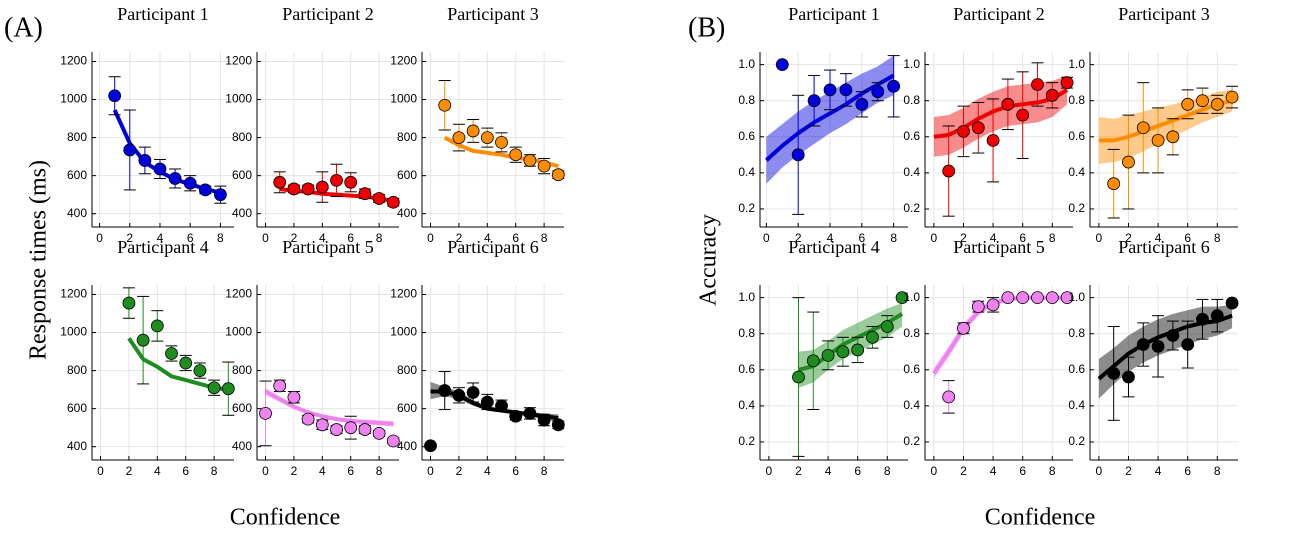 The image size is (1292, 533). I want to click on subplot: Participant 5 0.2 0.4 0.6 0.8 1.0 0 2 4 6 8, so click(988, 357).